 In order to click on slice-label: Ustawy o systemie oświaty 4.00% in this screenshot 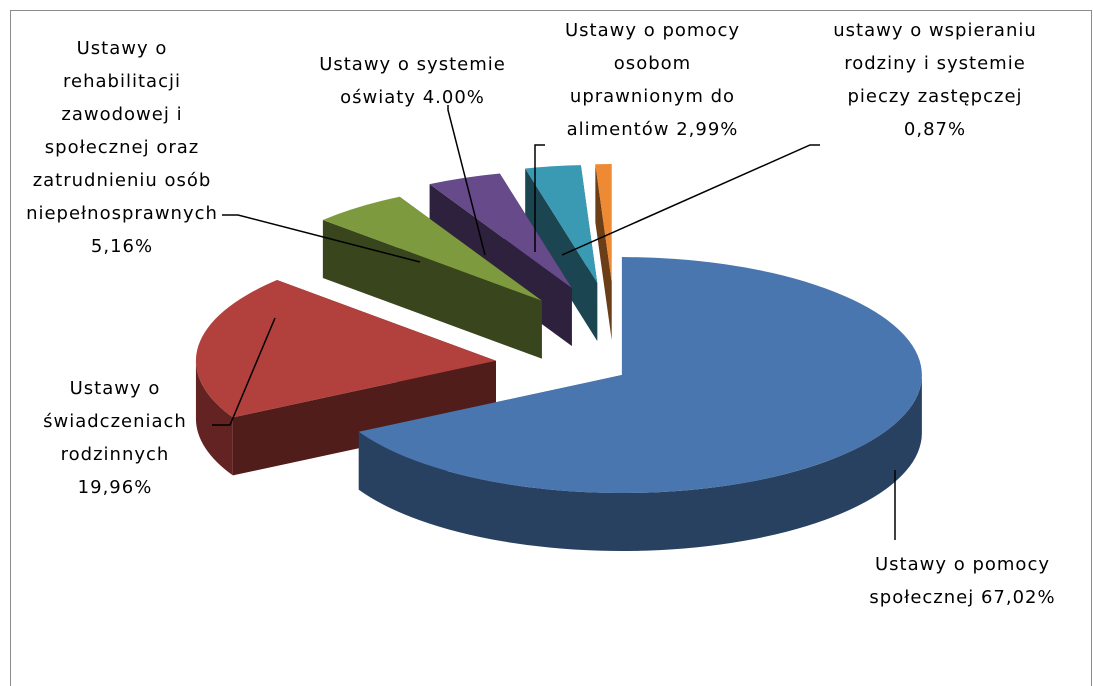, I will do `click(412, 81)`.